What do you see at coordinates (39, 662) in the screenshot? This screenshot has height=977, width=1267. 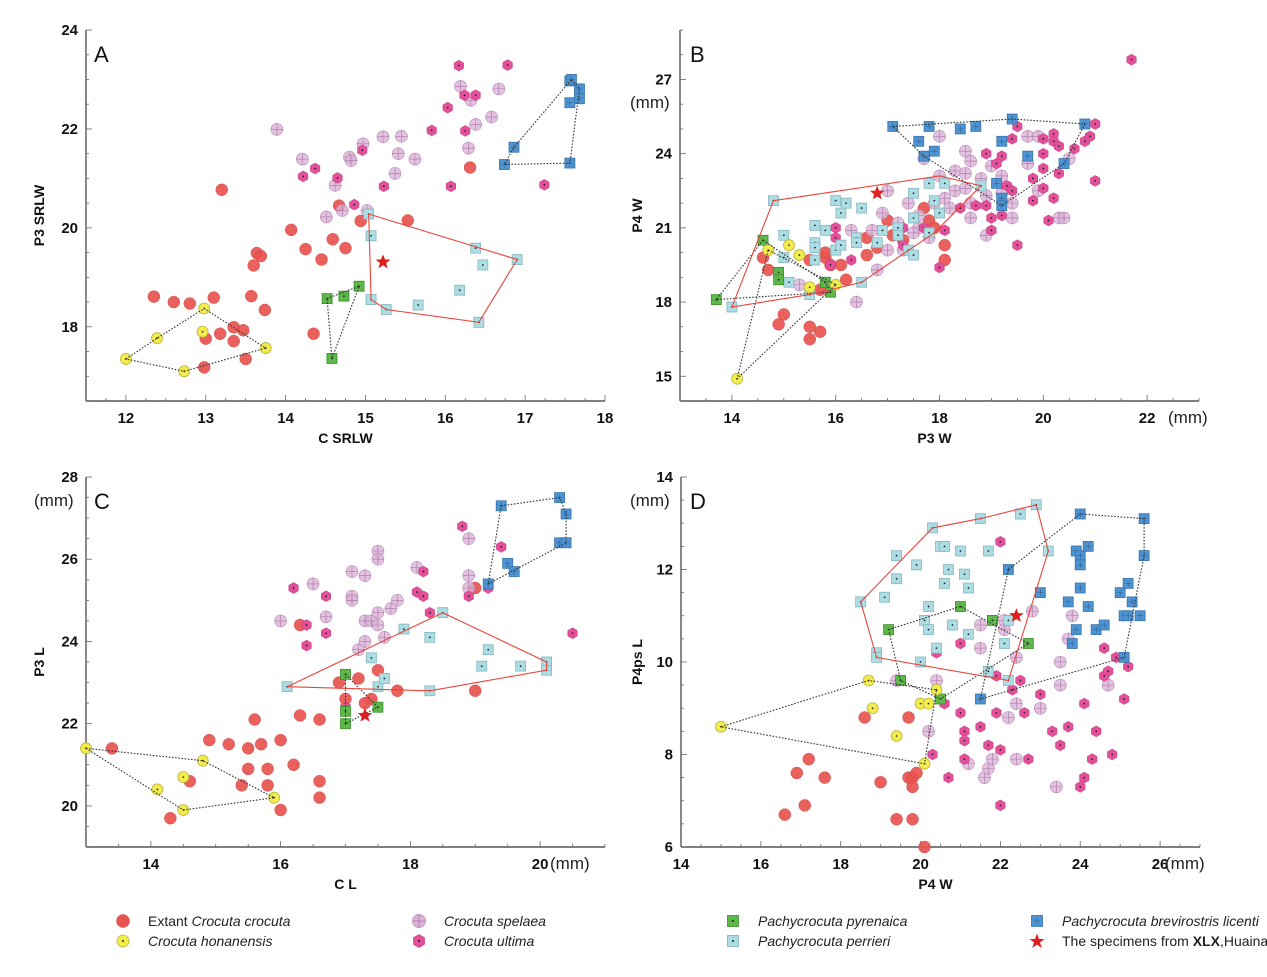 I see `y-axis-title: P3 L` at bounding box center [39, 662].